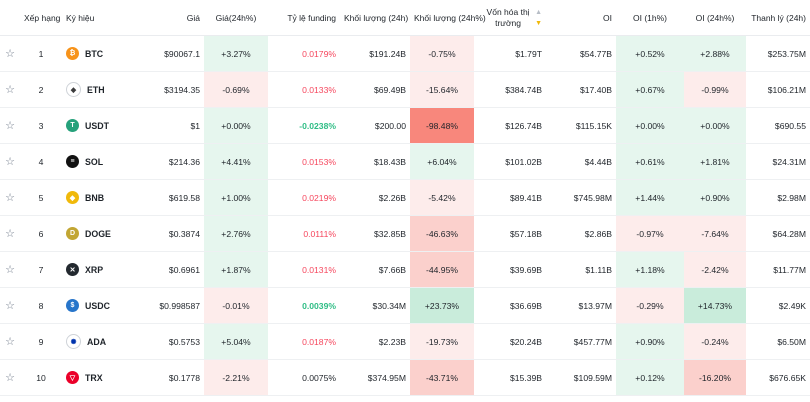 The image size is (810, 402). Describe the element at coordinates (778, 197) in the screenshot. I see `liquidation-cell: $2.98M` at that location.